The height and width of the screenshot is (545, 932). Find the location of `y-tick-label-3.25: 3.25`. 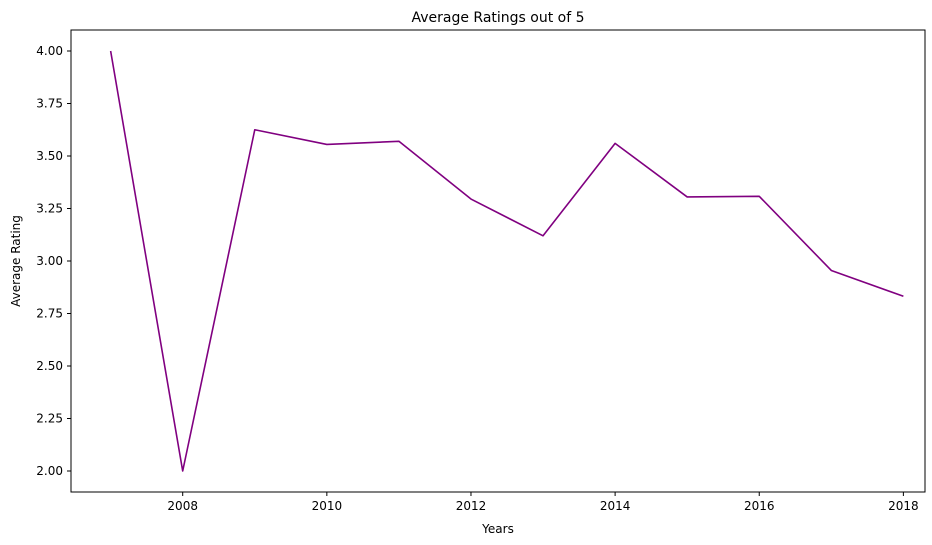

y-tick-label-3.25: 3.25 is located at coordinates (49, 209).